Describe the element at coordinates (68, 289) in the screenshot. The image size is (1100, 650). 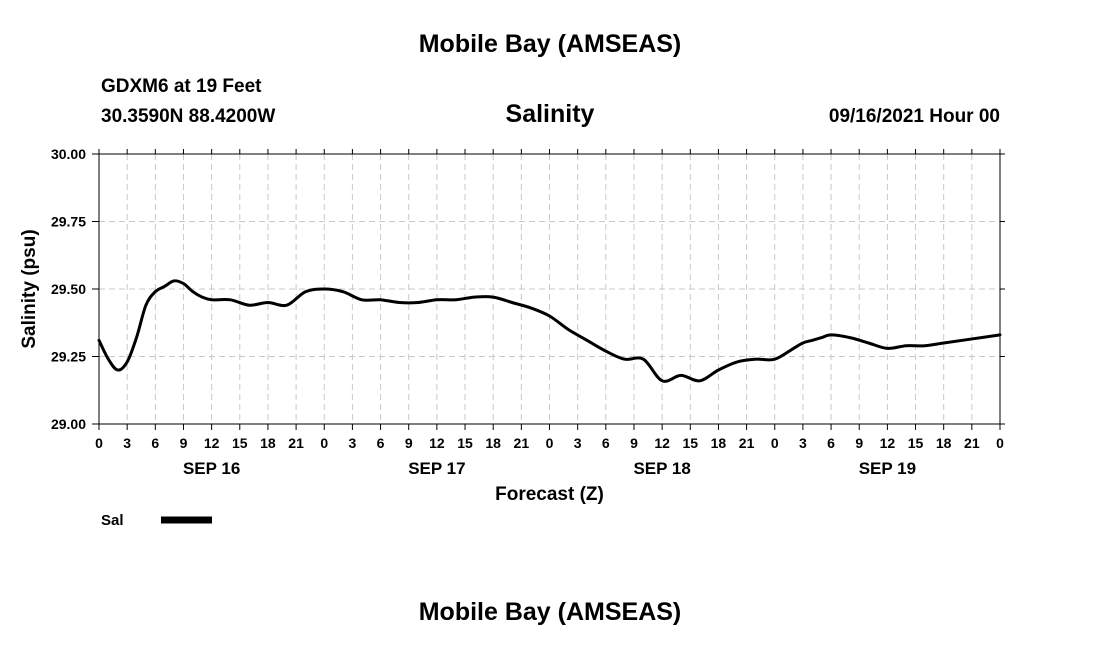
I see `y-tick-label: 29.50` at that location.